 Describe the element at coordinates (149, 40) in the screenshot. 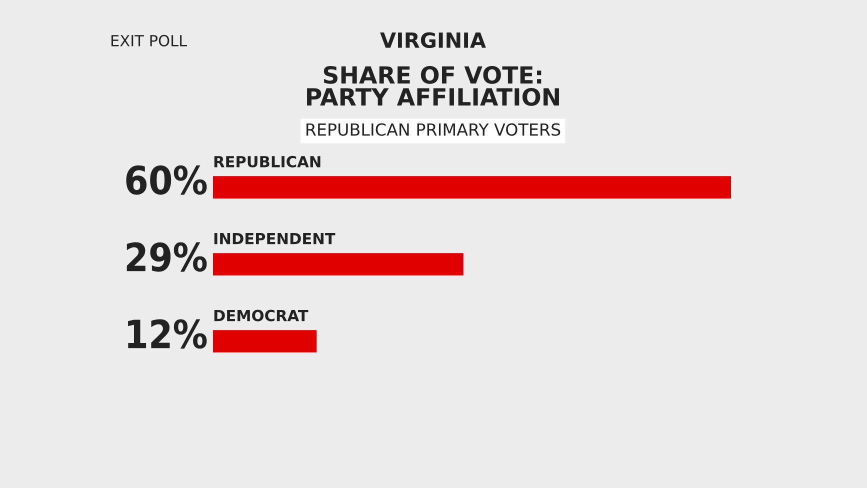

I see `text: EXIT POLL` at that location.